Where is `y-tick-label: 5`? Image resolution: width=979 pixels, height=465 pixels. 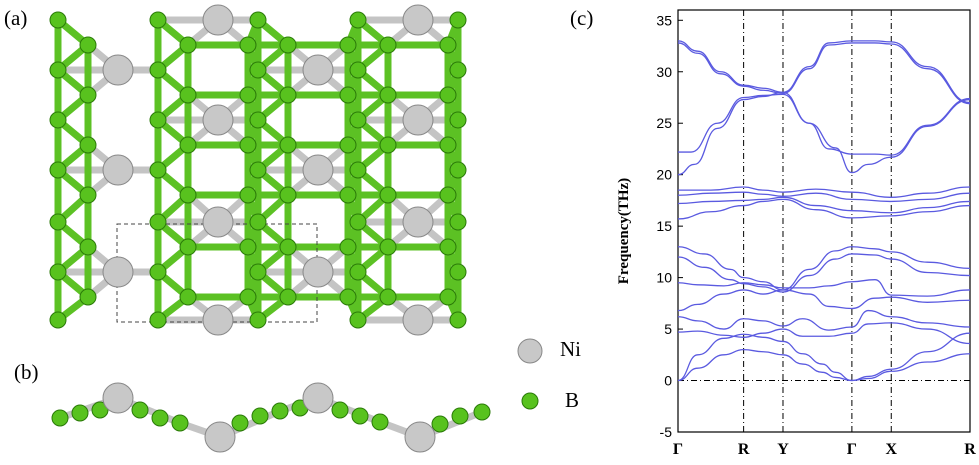
y-tick-label: 5 is located at coordinates (668, 329).